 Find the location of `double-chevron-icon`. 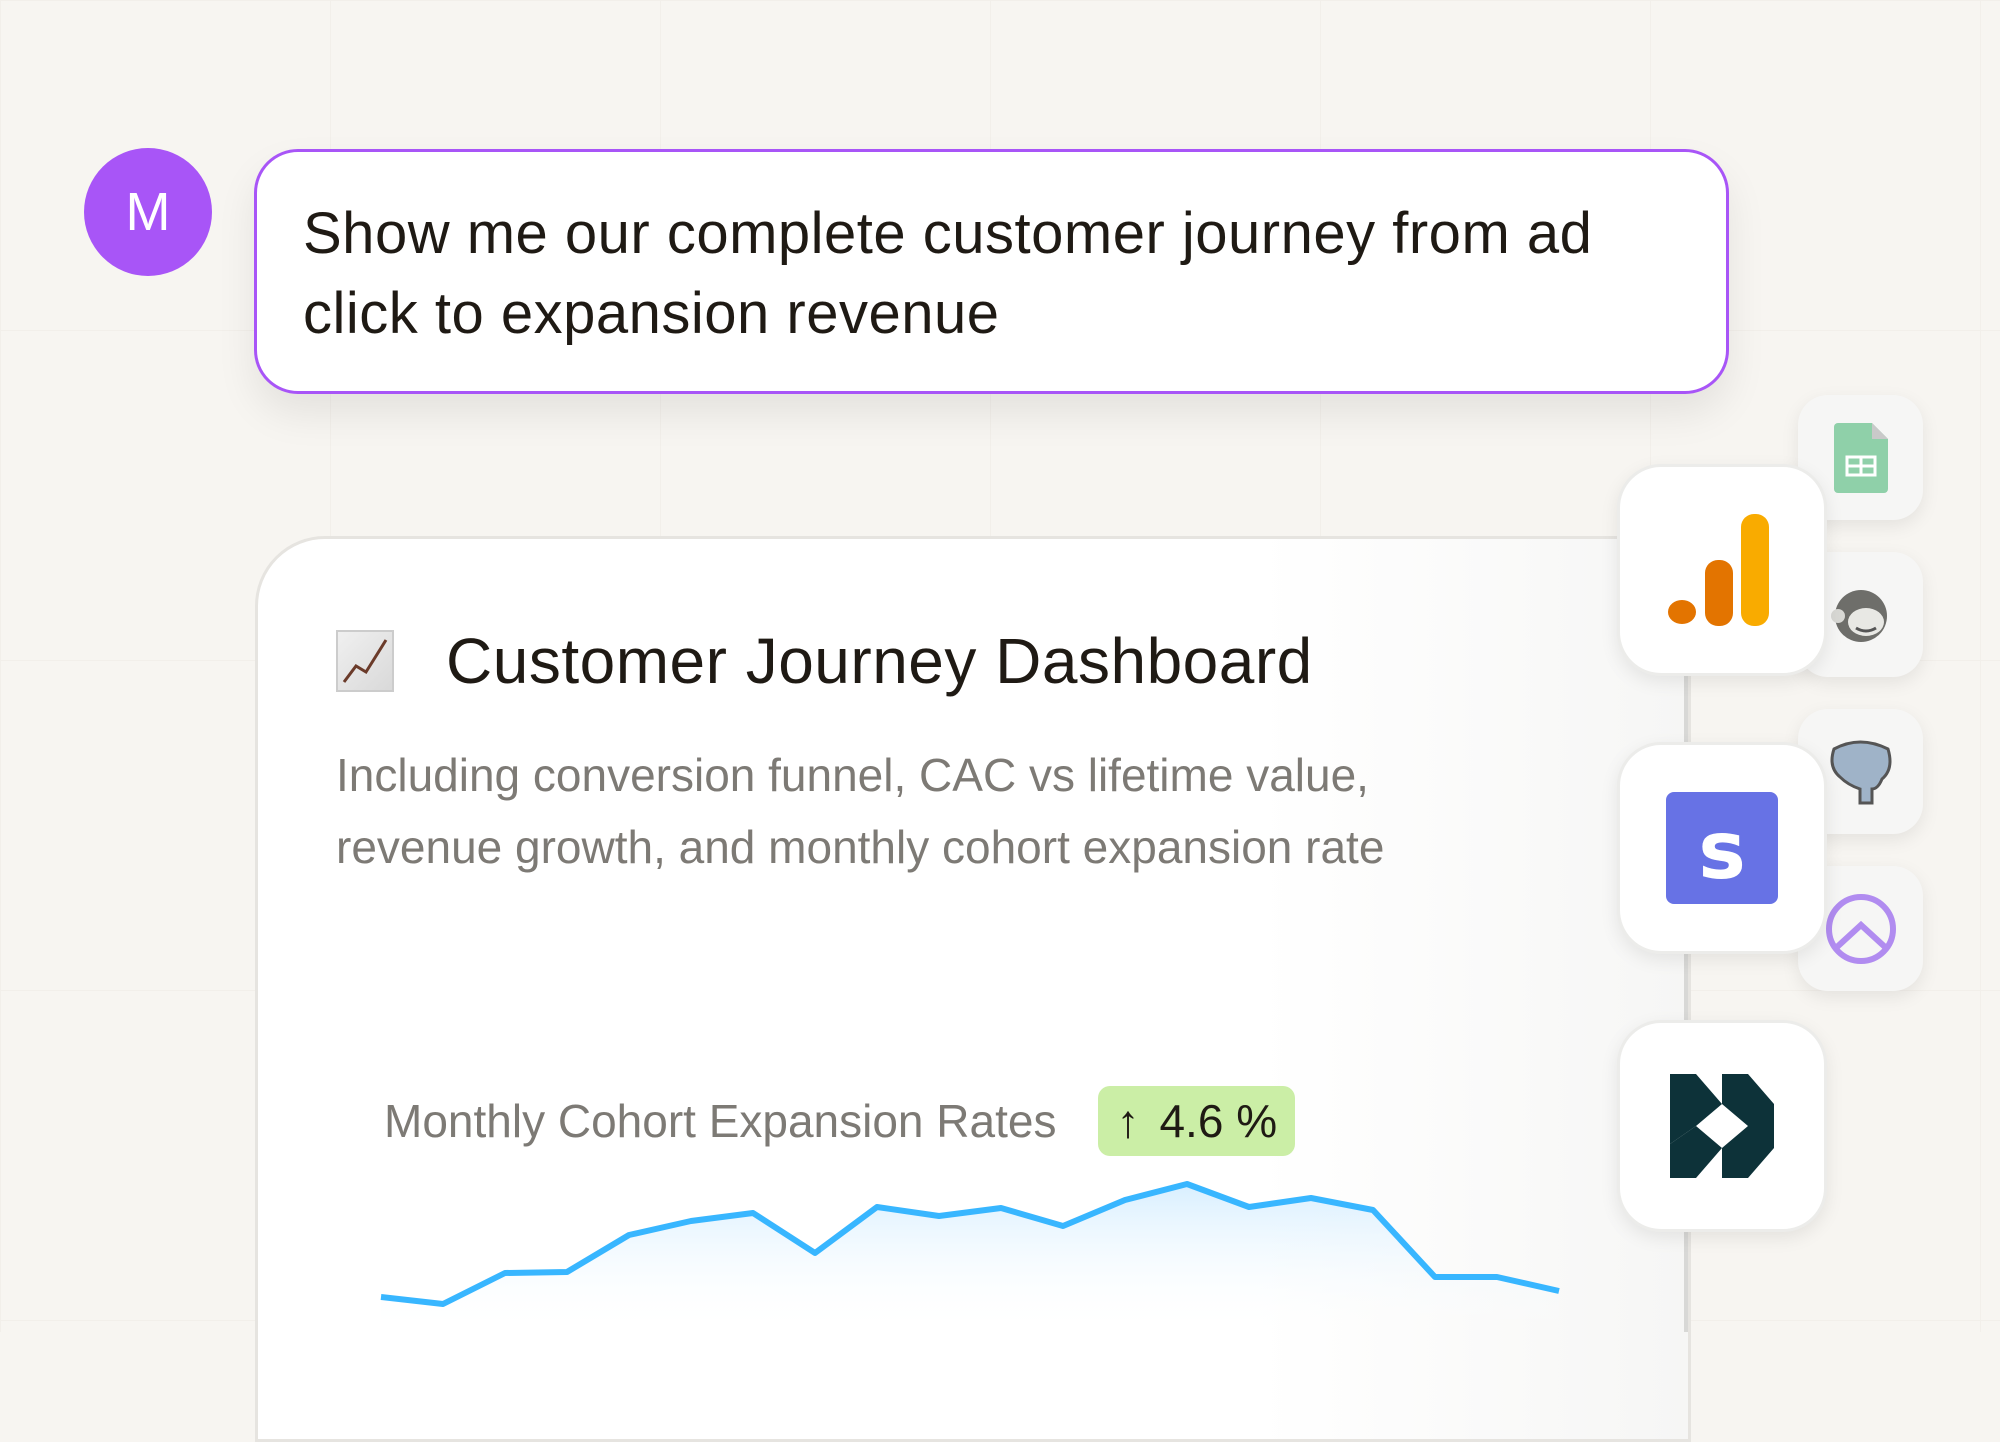

double-chevron-icon is located at coordinates (1722, 1126).